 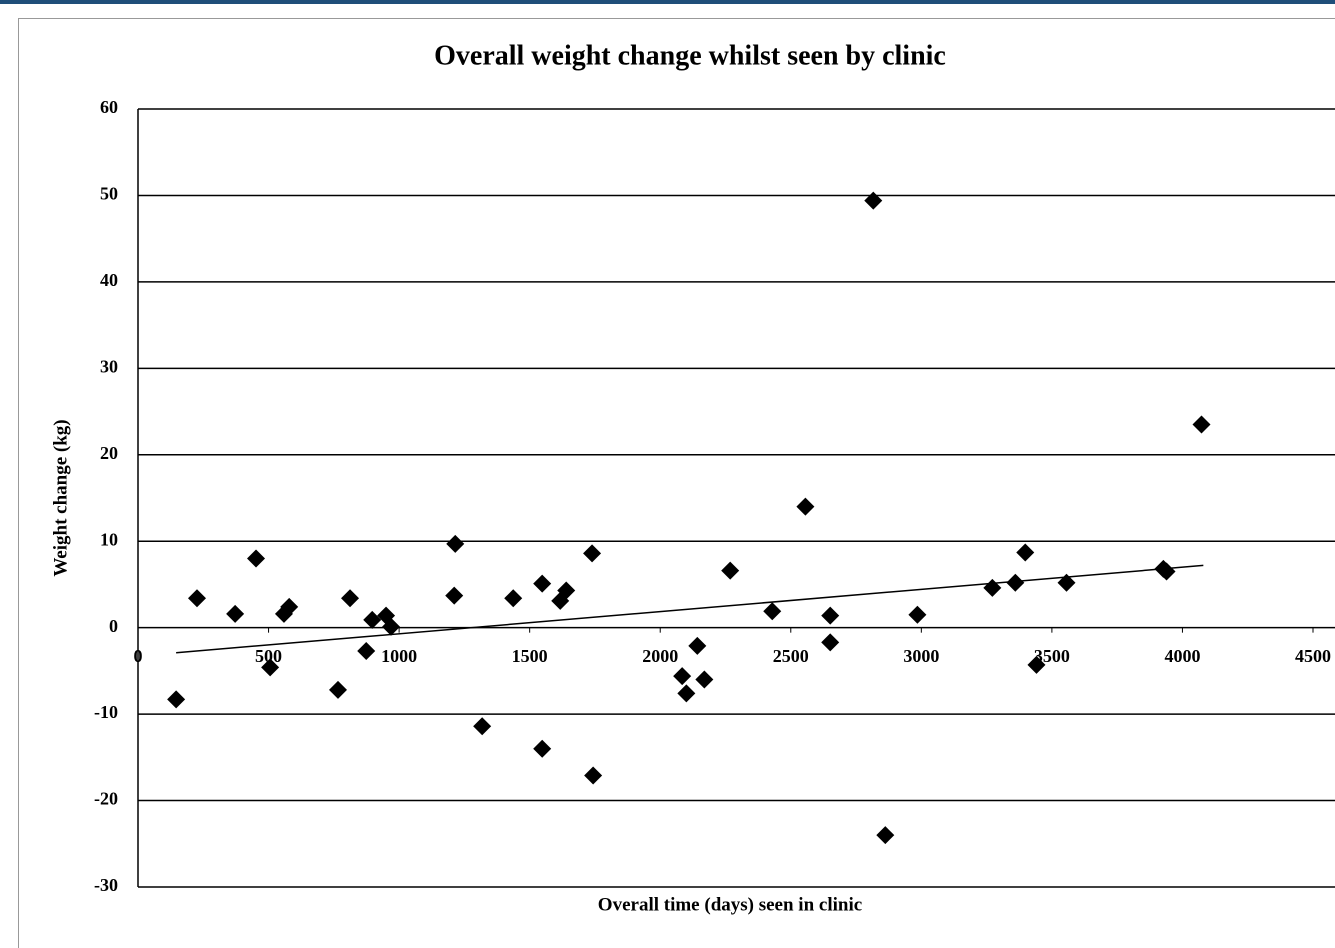 I want to click on x-tick-label: 1000, so click(x=399, y=656).